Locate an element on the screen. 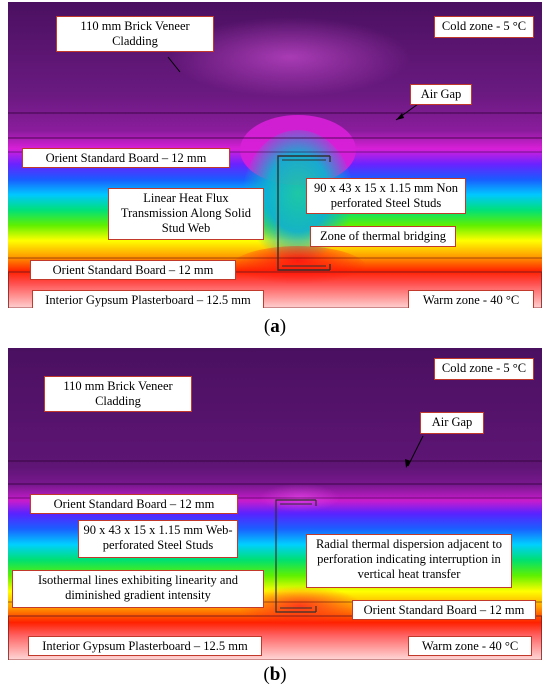  steel-stud-outline-a is located at coordinates (304, 213).